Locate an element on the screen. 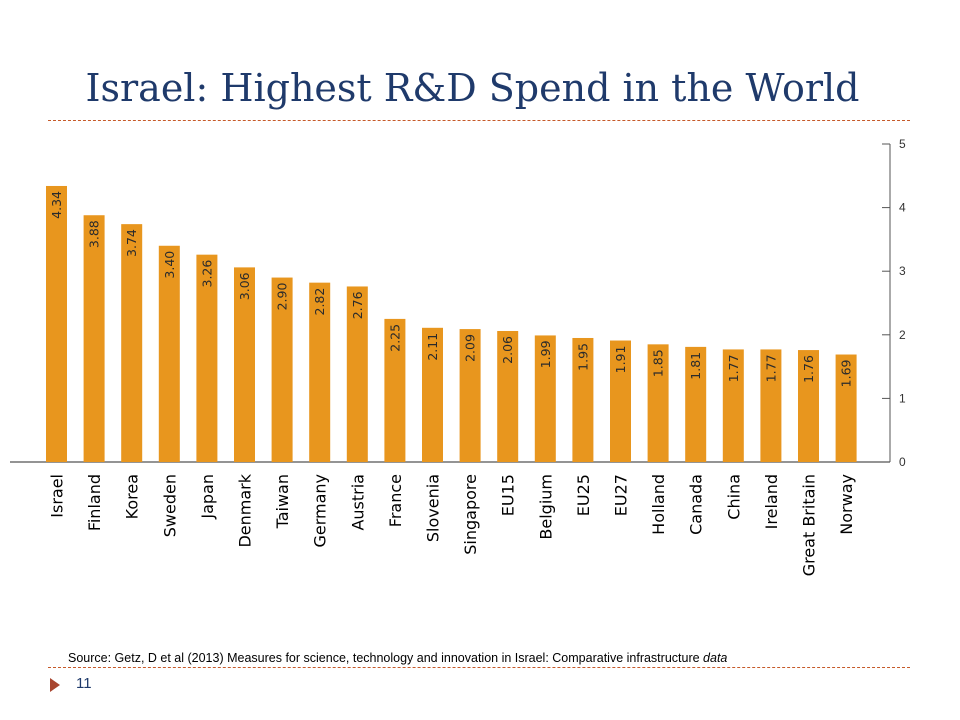 This screenshot has width=960, height=720. category-label: EU15 is located at coordinates (508, 495).